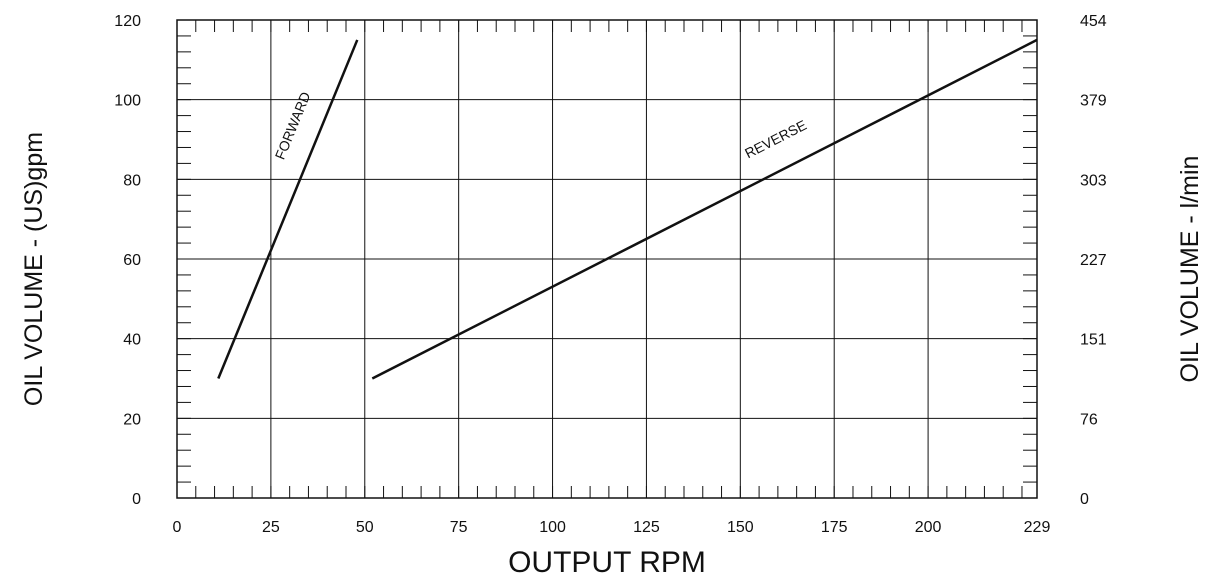 Image resolution: width=1215 pixels, height=582 pixels. I want to click on x-tick-label: 175, so click(834, 527).